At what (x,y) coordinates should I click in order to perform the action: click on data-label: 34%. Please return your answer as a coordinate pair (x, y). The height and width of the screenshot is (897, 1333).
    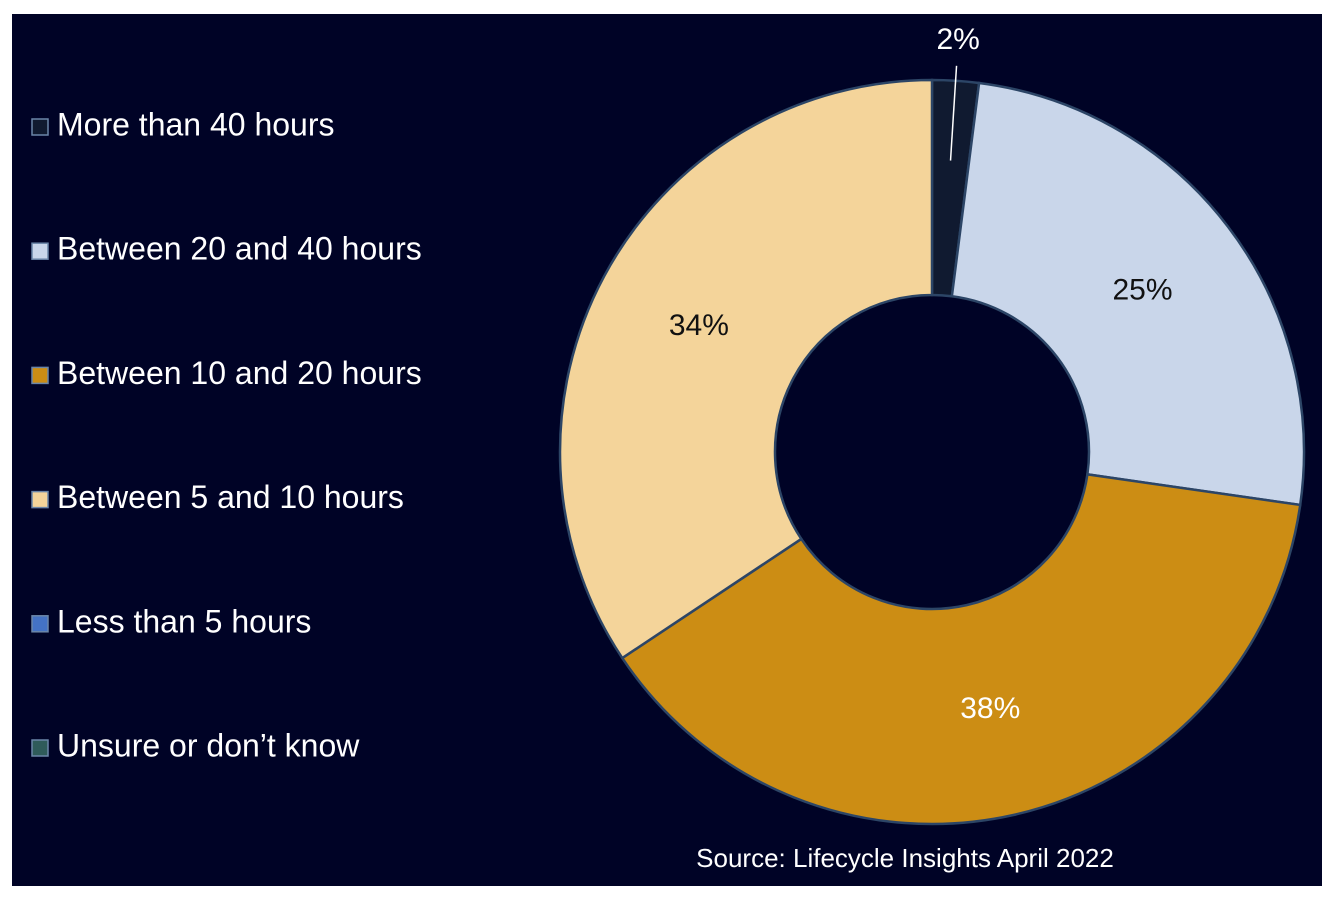
    Looking at the image, I should click on (699, 325).